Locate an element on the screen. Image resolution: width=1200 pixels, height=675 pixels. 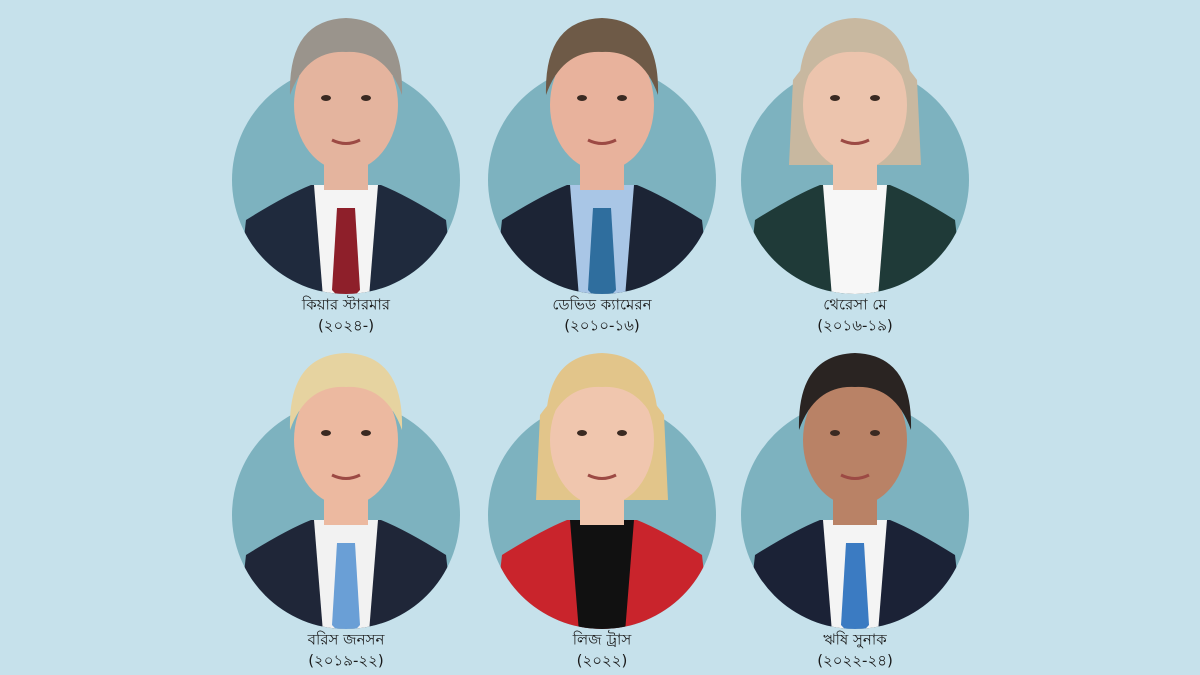
person-years: (২০১৬-১৯) is located at coordinates (855, 326).